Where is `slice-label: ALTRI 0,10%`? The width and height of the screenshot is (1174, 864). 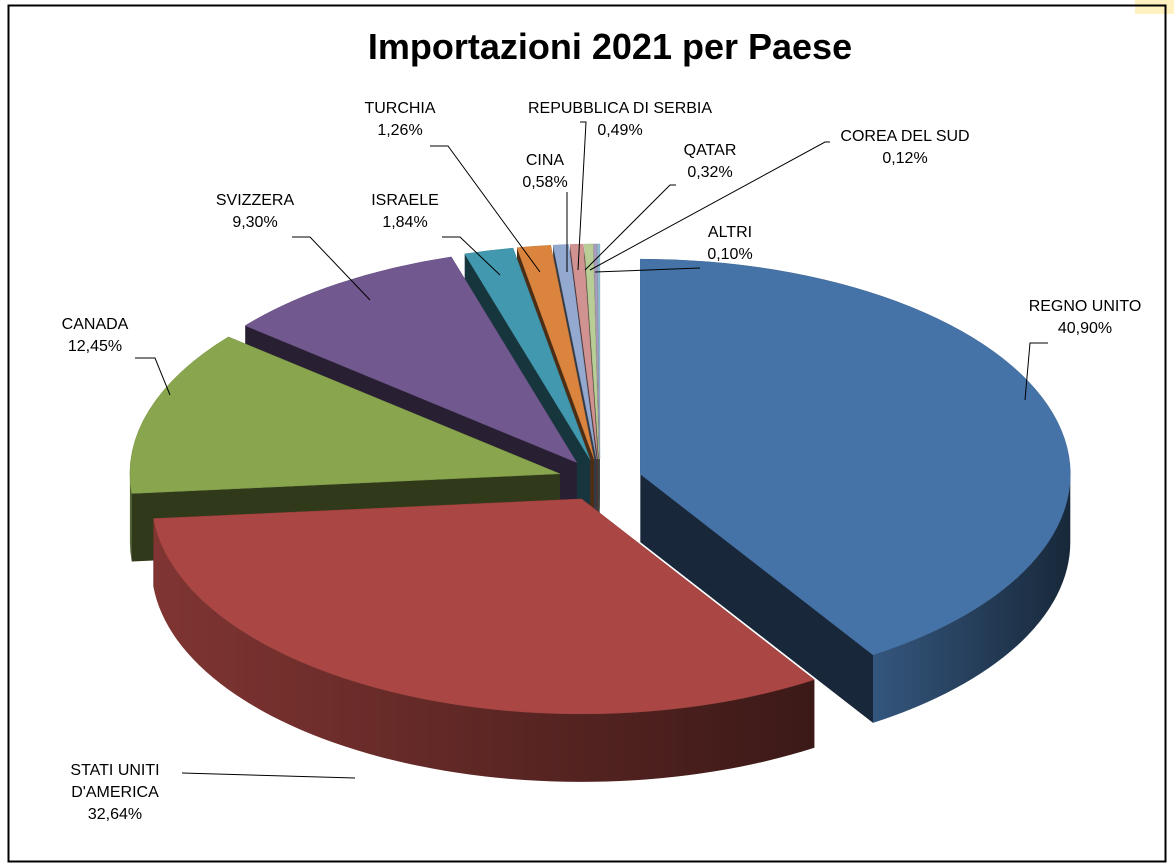
slice-label: ALTRI 0,10% is located at coordinates (730, 244).